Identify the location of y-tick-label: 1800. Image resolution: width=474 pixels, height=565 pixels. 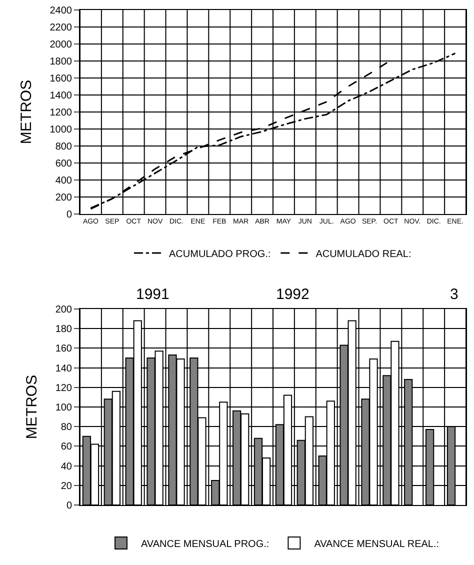
(61, 62).